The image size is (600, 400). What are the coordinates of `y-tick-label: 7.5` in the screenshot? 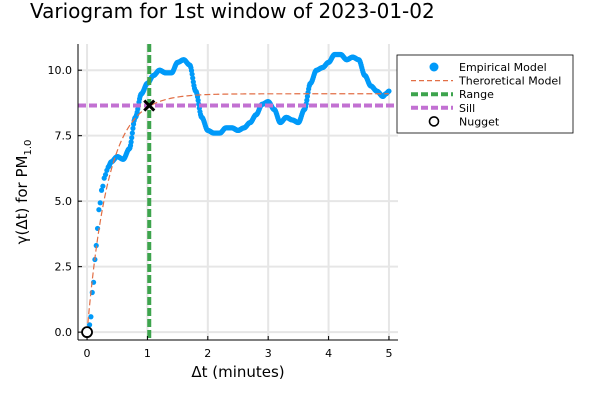 It's located at (64, 136).